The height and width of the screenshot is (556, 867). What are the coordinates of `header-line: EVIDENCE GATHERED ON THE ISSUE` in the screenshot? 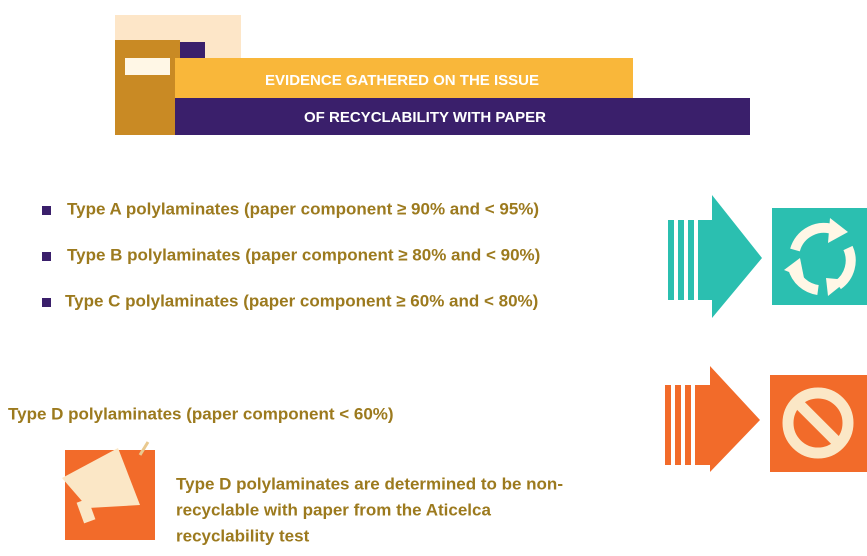 It's located at (402, 80).